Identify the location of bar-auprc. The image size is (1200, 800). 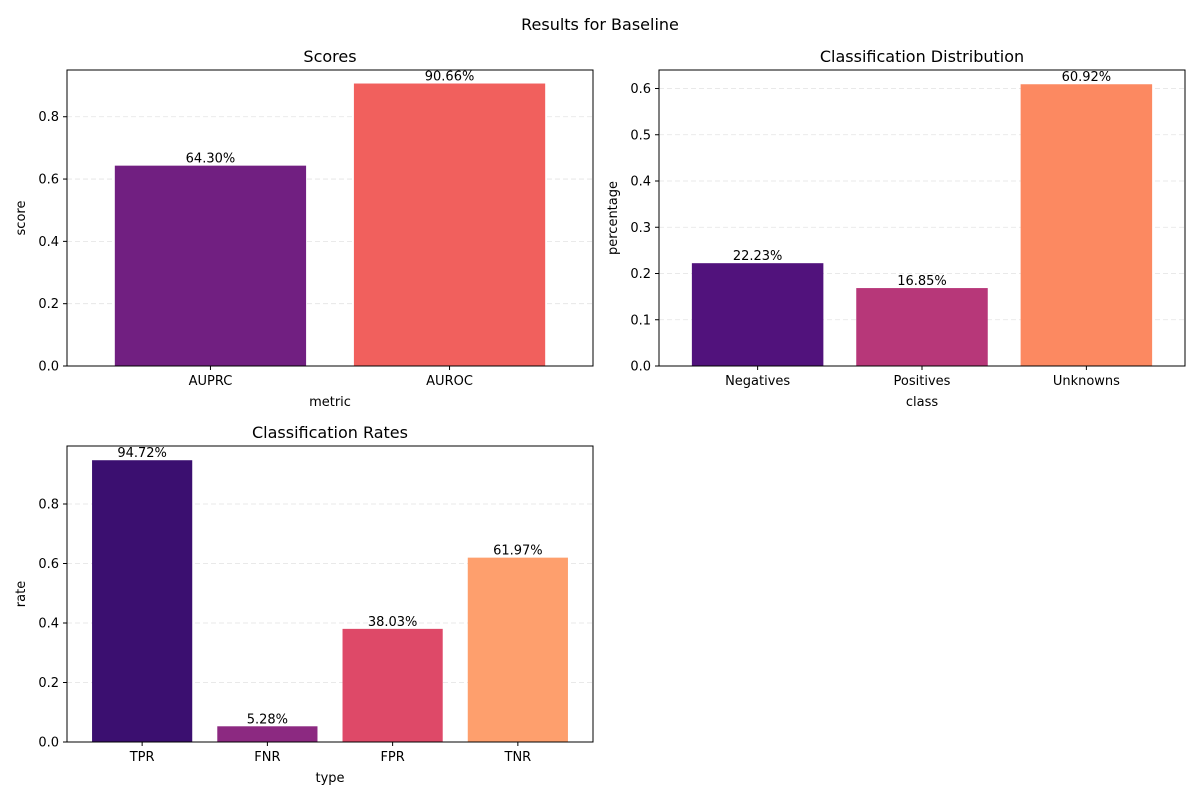
(210, 265).